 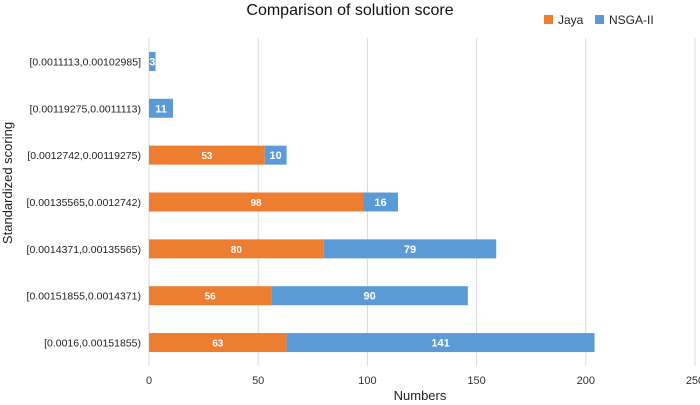 I want to click on x-tick-label-250: 250, so click(x=693, y=381).